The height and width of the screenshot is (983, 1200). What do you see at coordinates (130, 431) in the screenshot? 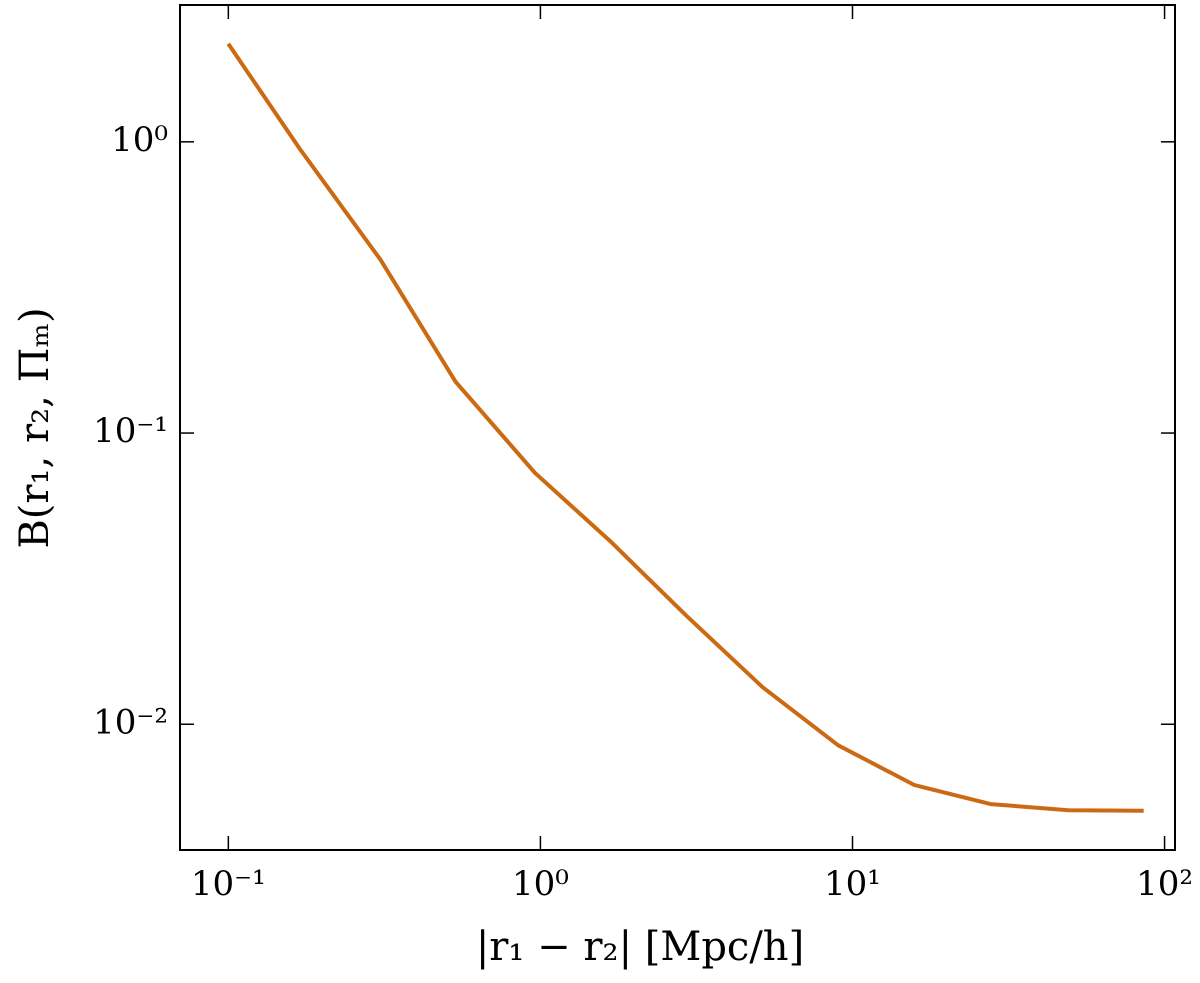
I see `y-tick-label: 10⁻¹` at bounding box center [130, 431].